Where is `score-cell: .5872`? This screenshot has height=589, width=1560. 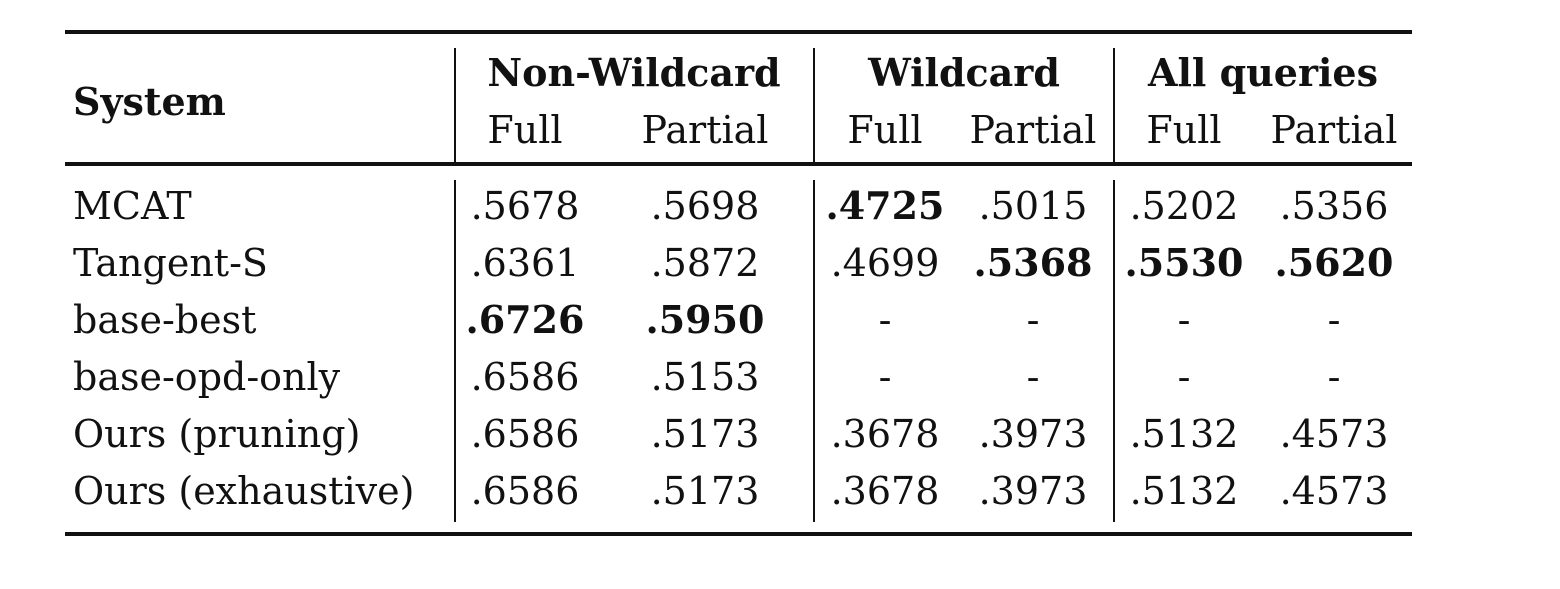 score-cell: .5872 is located at coordinates (705, 263).